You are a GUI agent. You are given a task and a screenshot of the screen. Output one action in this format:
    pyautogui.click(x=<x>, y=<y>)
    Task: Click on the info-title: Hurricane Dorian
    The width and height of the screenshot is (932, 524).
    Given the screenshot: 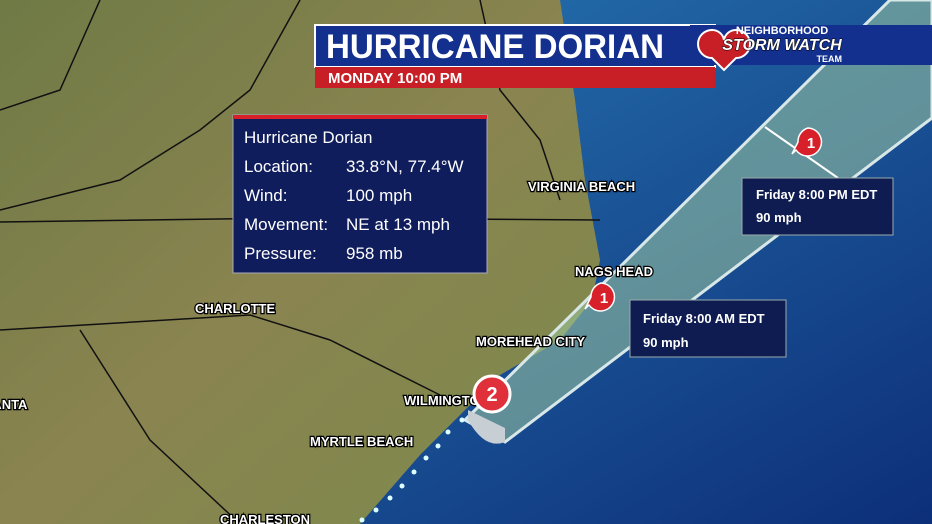 What is the action you would take?
    pyautogui.click(x=308, y=137)
    